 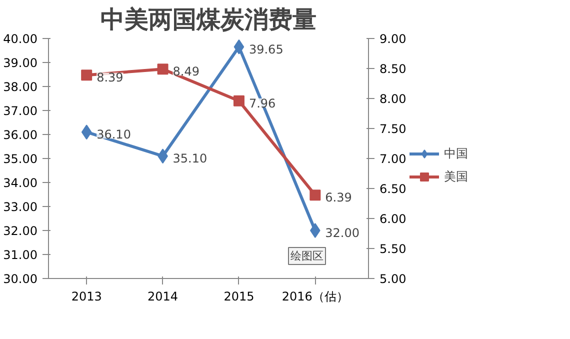 I want to click on y2-tick-label: 6.50, so click(x=393, y=189).